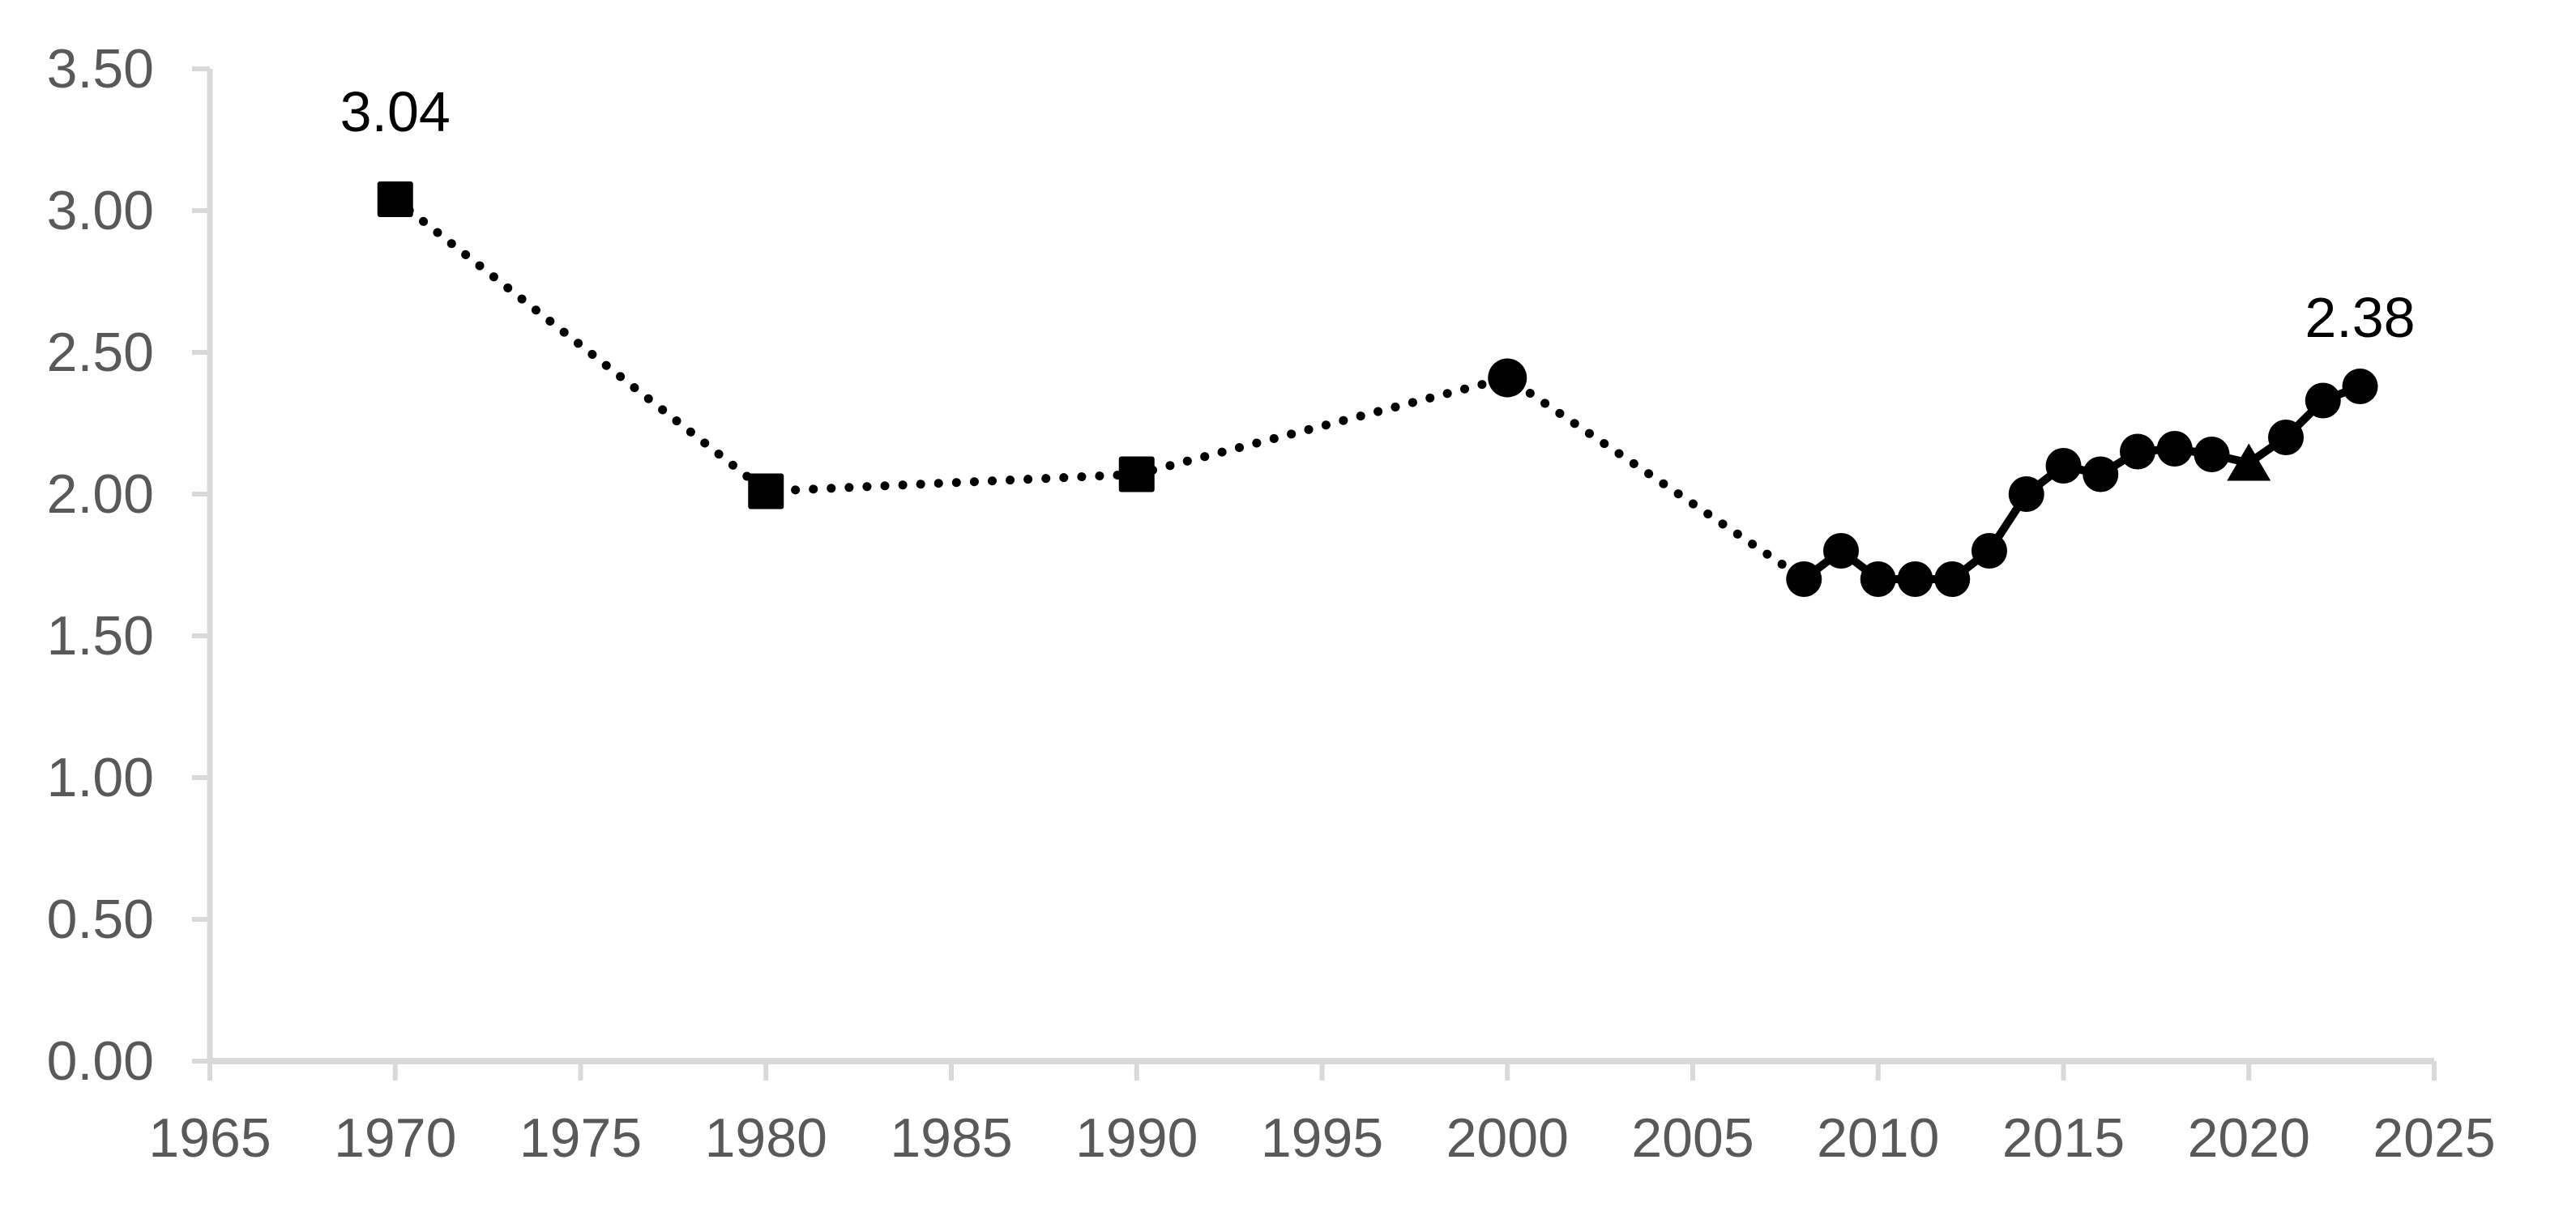  Describe the element at coordinates (100, 1061) in the screenshot. I see `y-tick-label: 0.00` at that location.